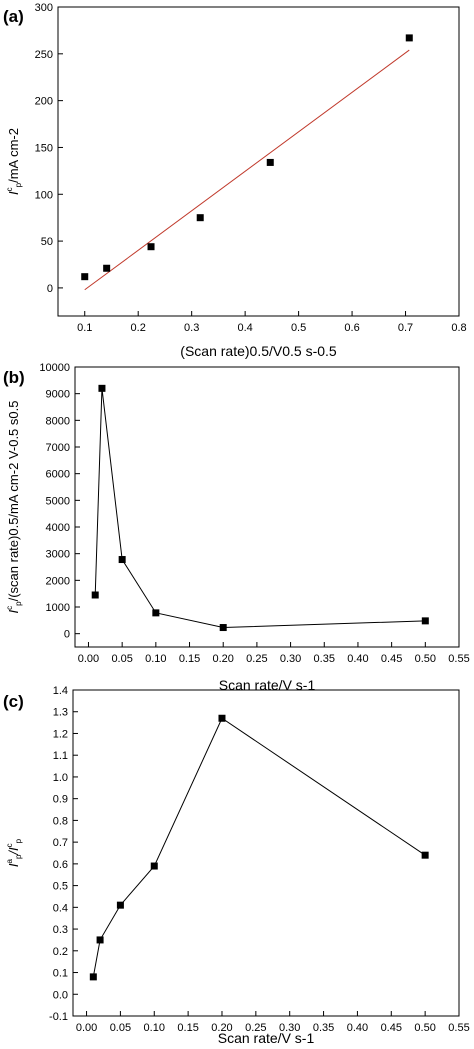 This screenshot has width=474, height=1049. I want to click on y-tick-label: 0.1, so click(60, 974).